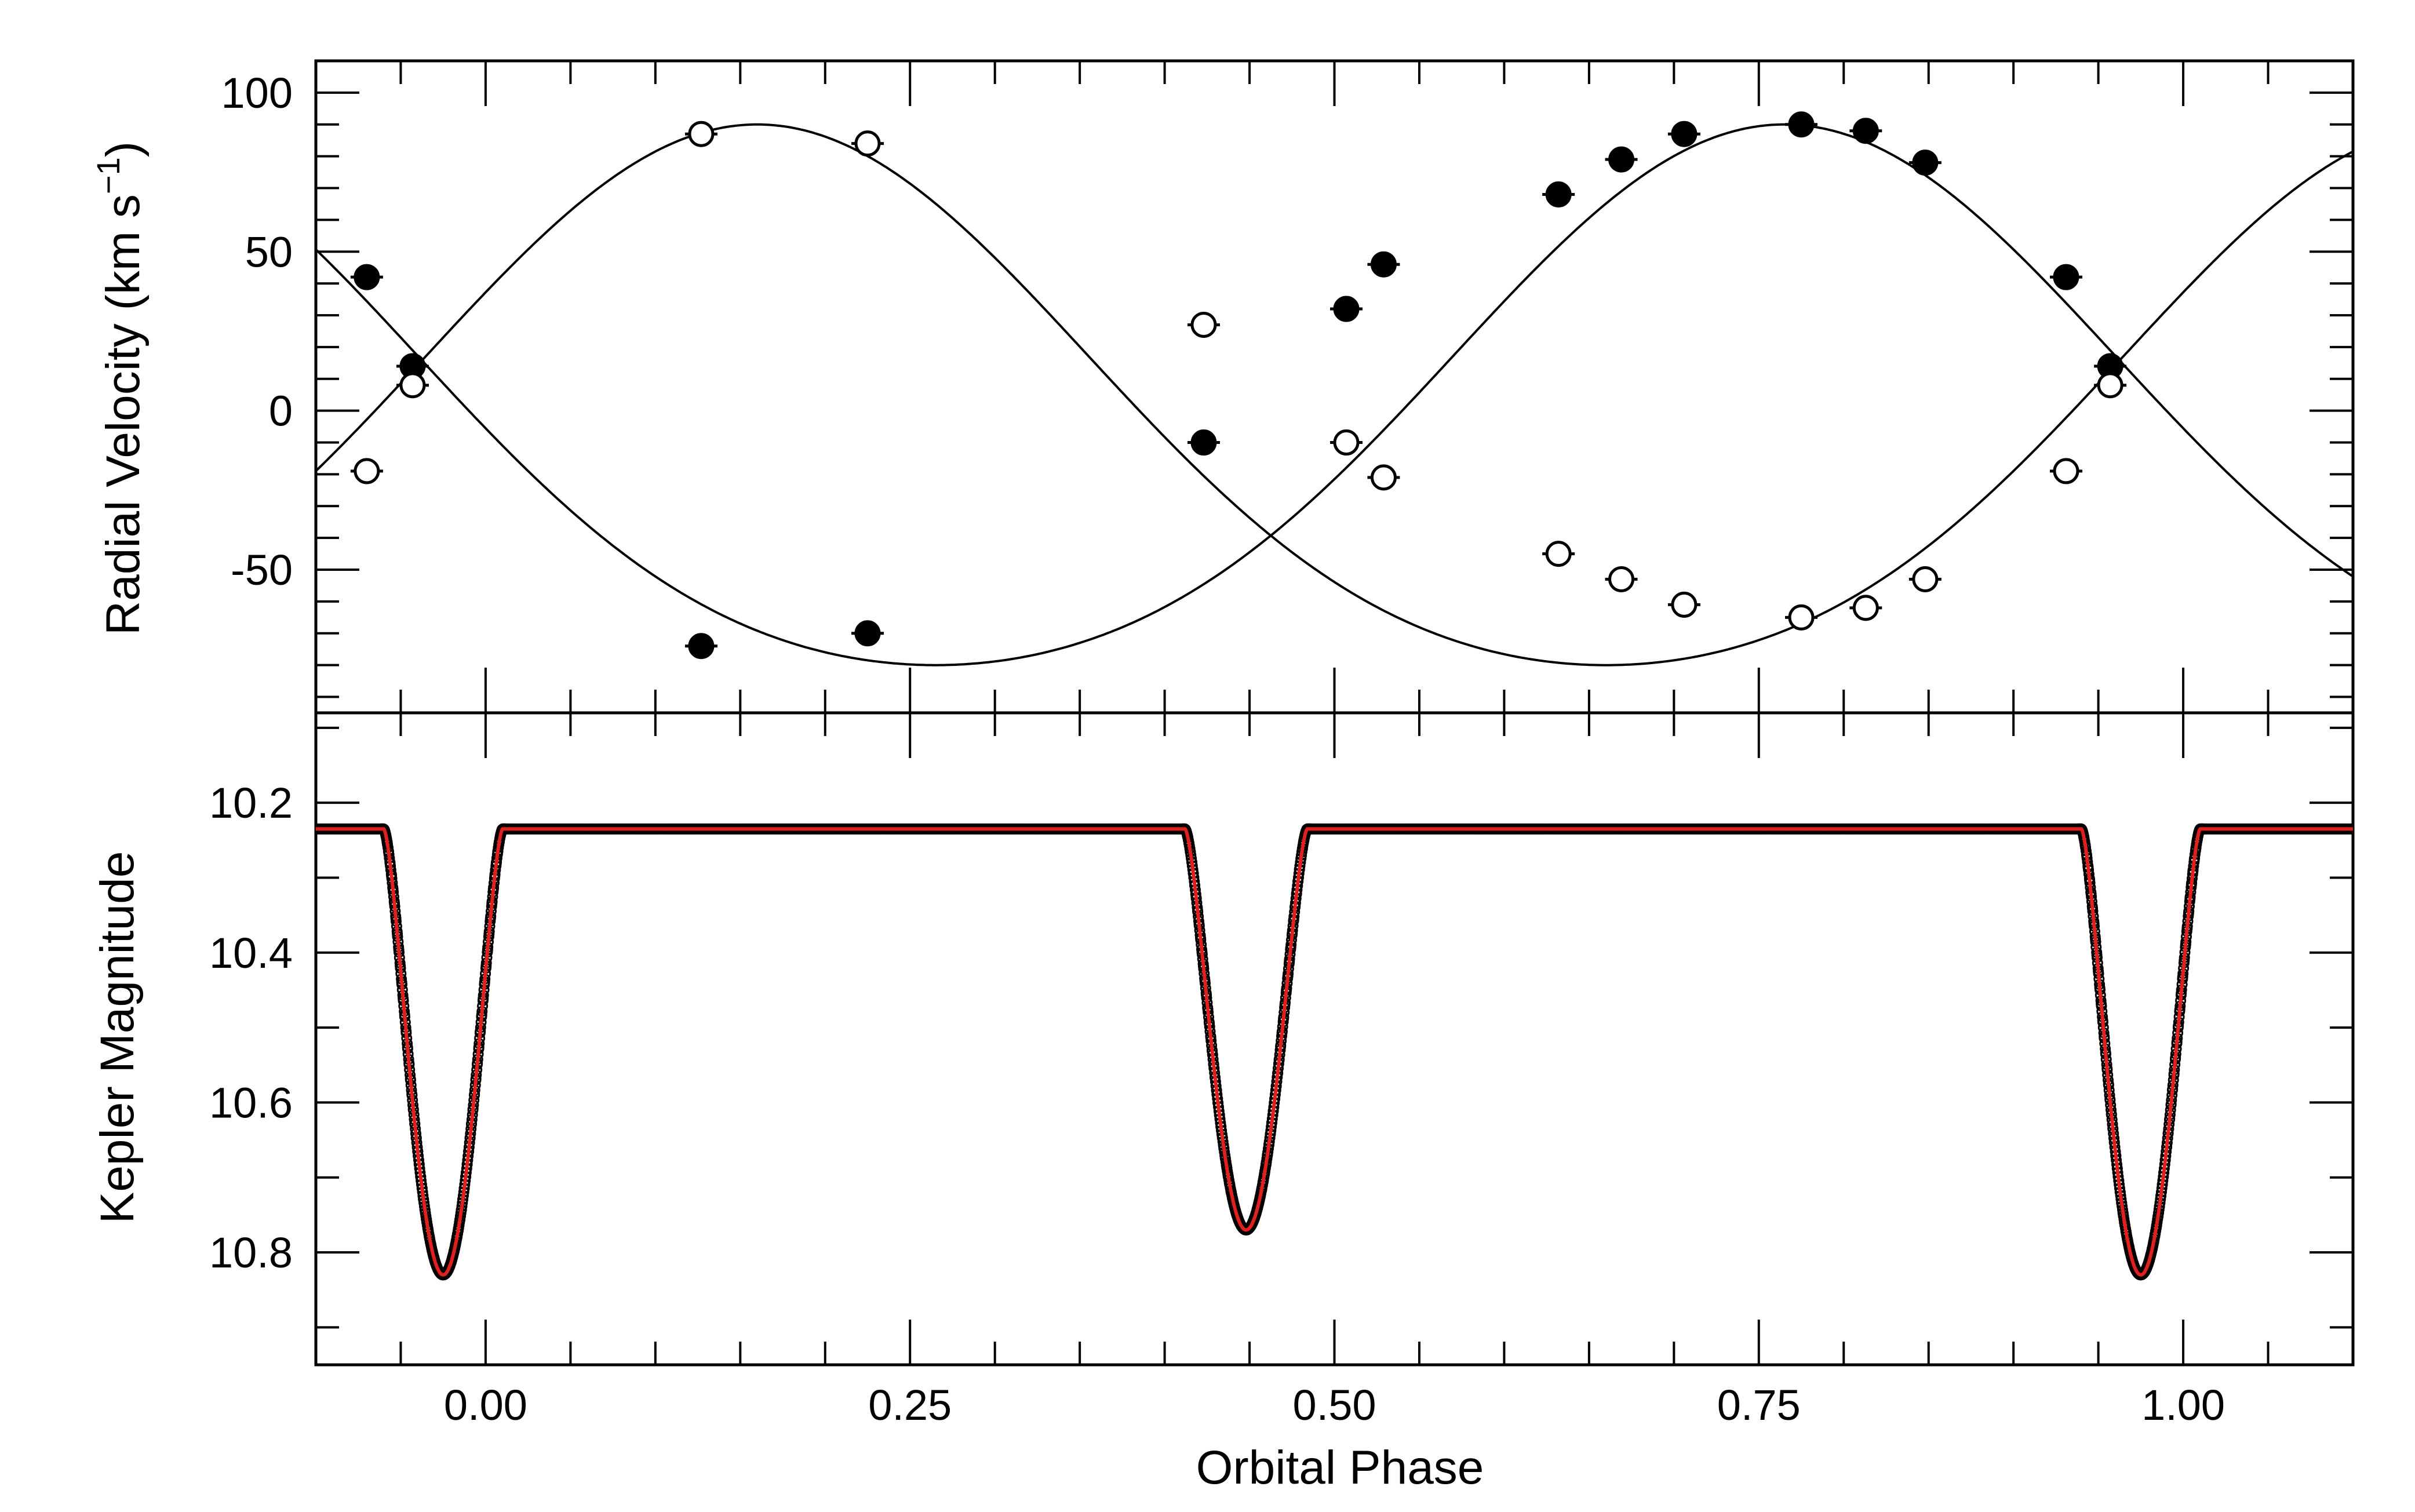 This screenshot has height=1512, width=2415. I want to click on magnitude-tick-label: 10.6, so click(251, 1103).